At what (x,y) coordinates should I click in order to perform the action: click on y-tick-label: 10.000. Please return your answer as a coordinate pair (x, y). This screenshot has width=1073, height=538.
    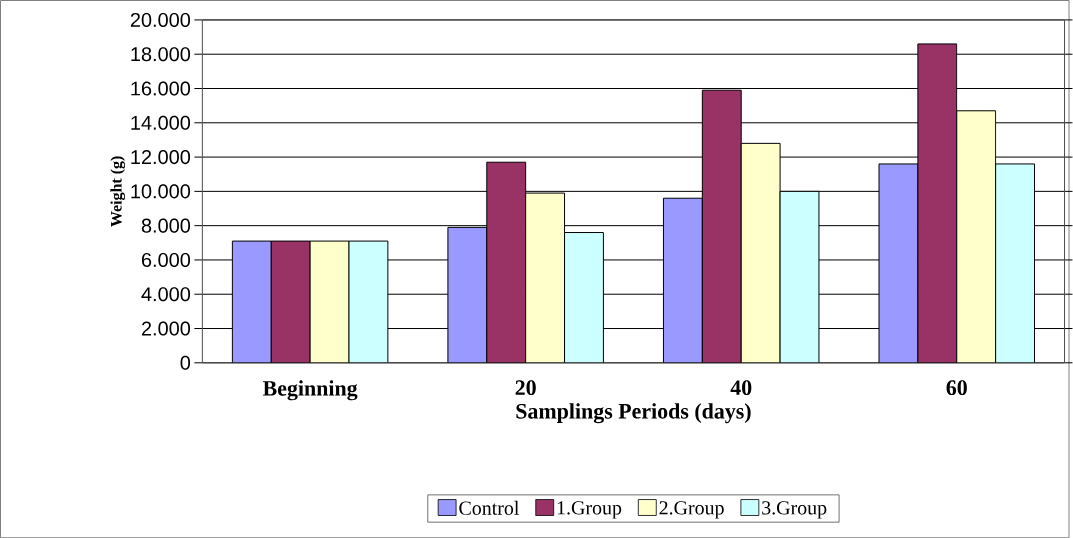
    Looking at the image, I should click on (161, 191).